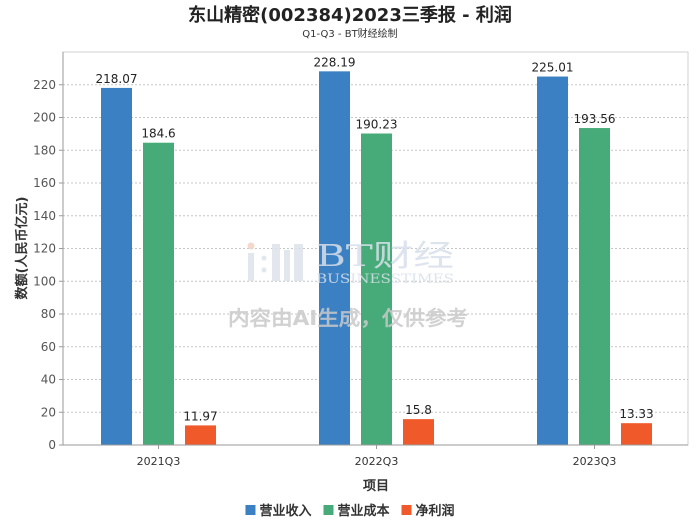  I want to click on legend-item: 净利润, so click(428, 511).